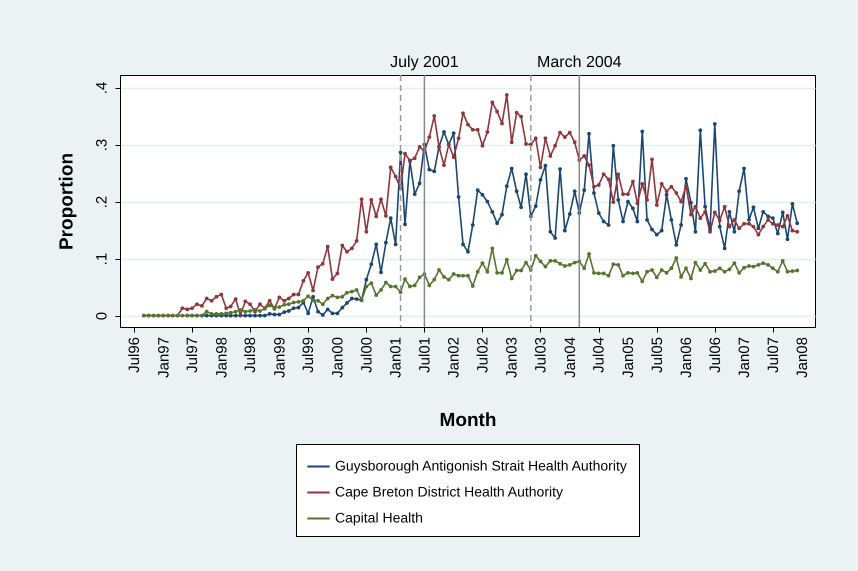 The height and width of the screenshot is (571, 858). Describe the element at coordinates (424, 62) in the screenshot. I see `ref-line-label: July 2001` at that location.